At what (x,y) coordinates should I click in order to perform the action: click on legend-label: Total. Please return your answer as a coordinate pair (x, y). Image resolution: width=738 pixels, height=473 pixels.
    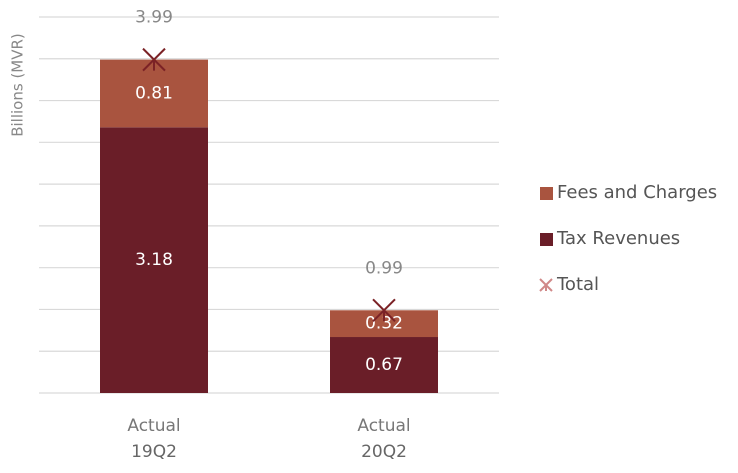
    Looking at the image, I should click on (577, 284).